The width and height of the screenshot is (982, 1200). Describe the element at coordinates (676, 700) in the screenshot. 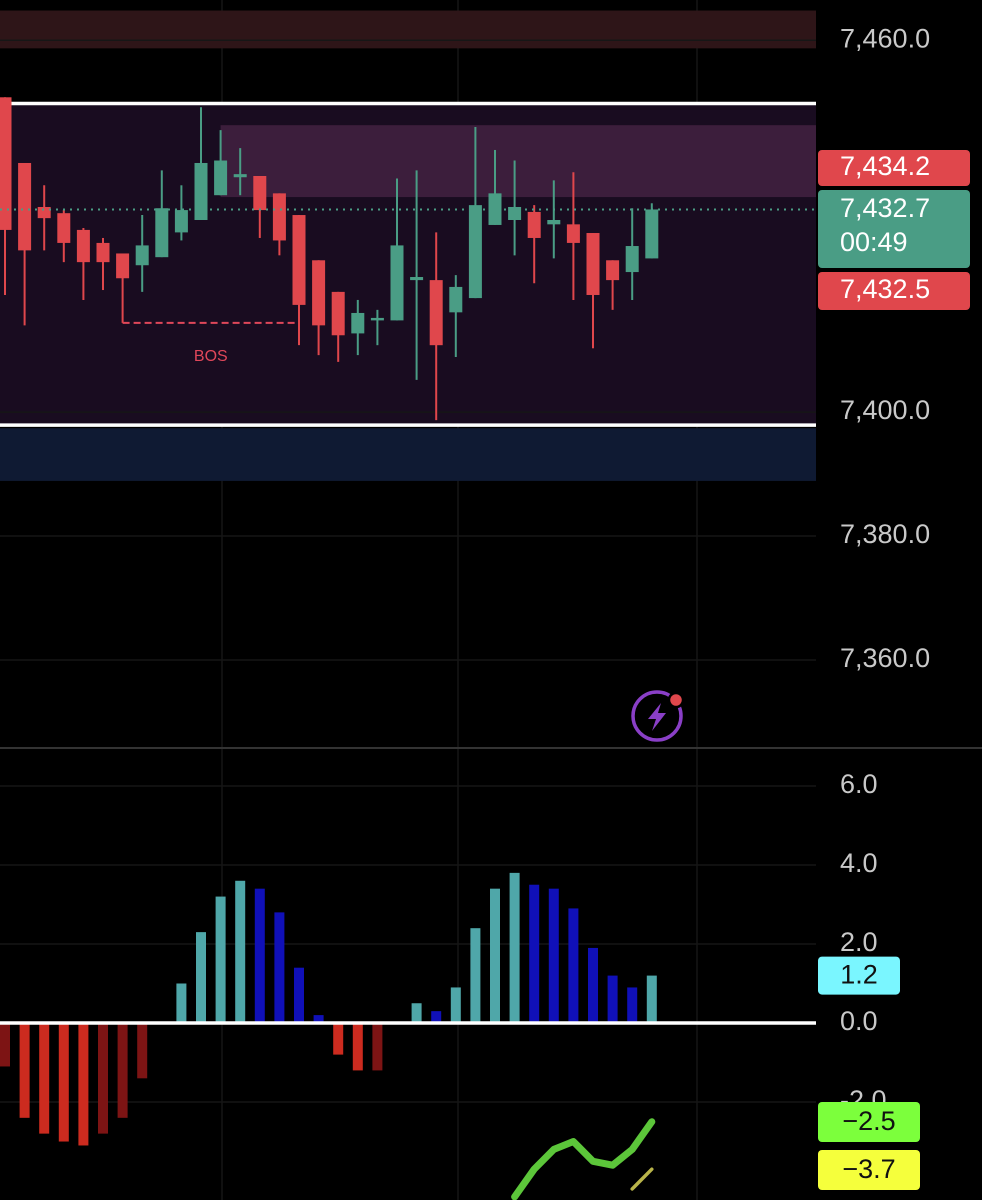

I see `alert-dot` at that location.